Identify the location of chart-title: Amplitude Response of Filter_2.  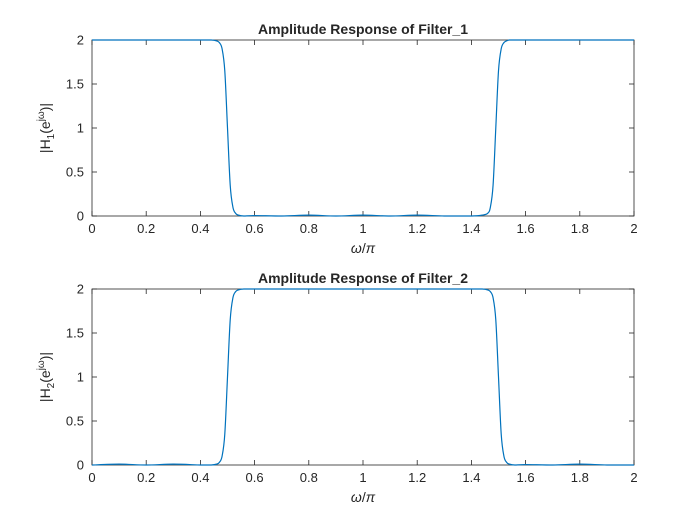
(363, 278).